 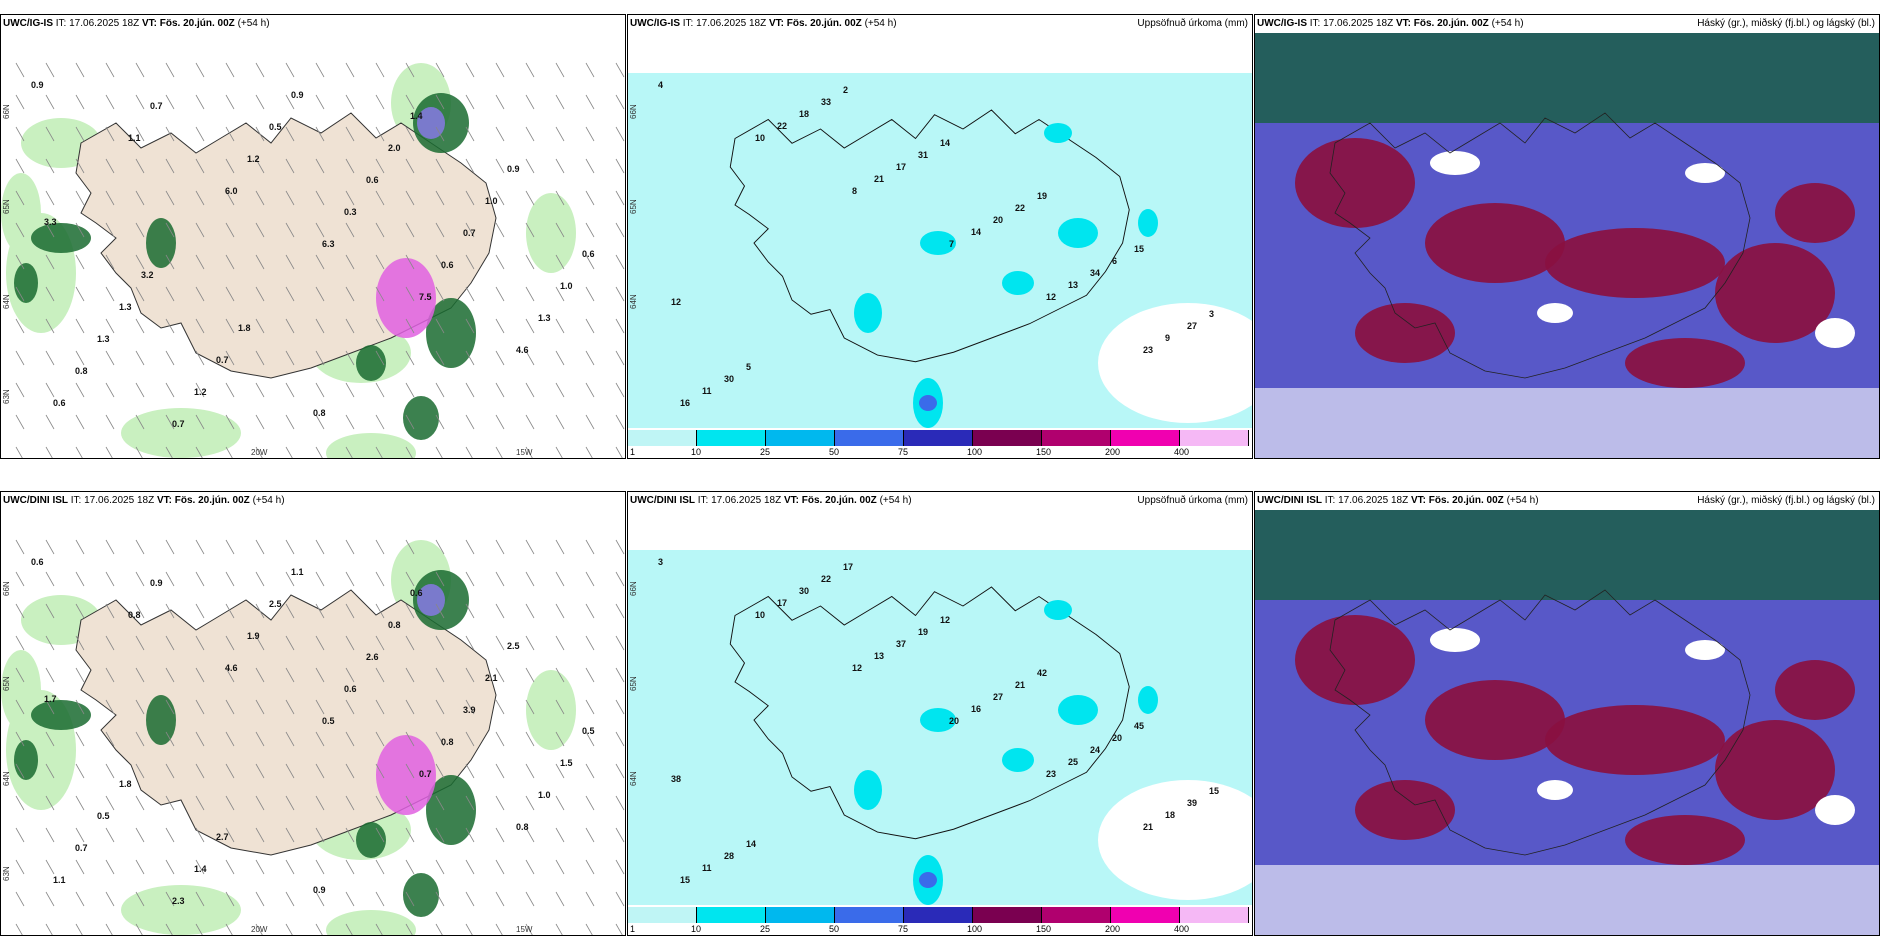 I want to click on lead-time: (+54 h), so click(x=268, y=500).